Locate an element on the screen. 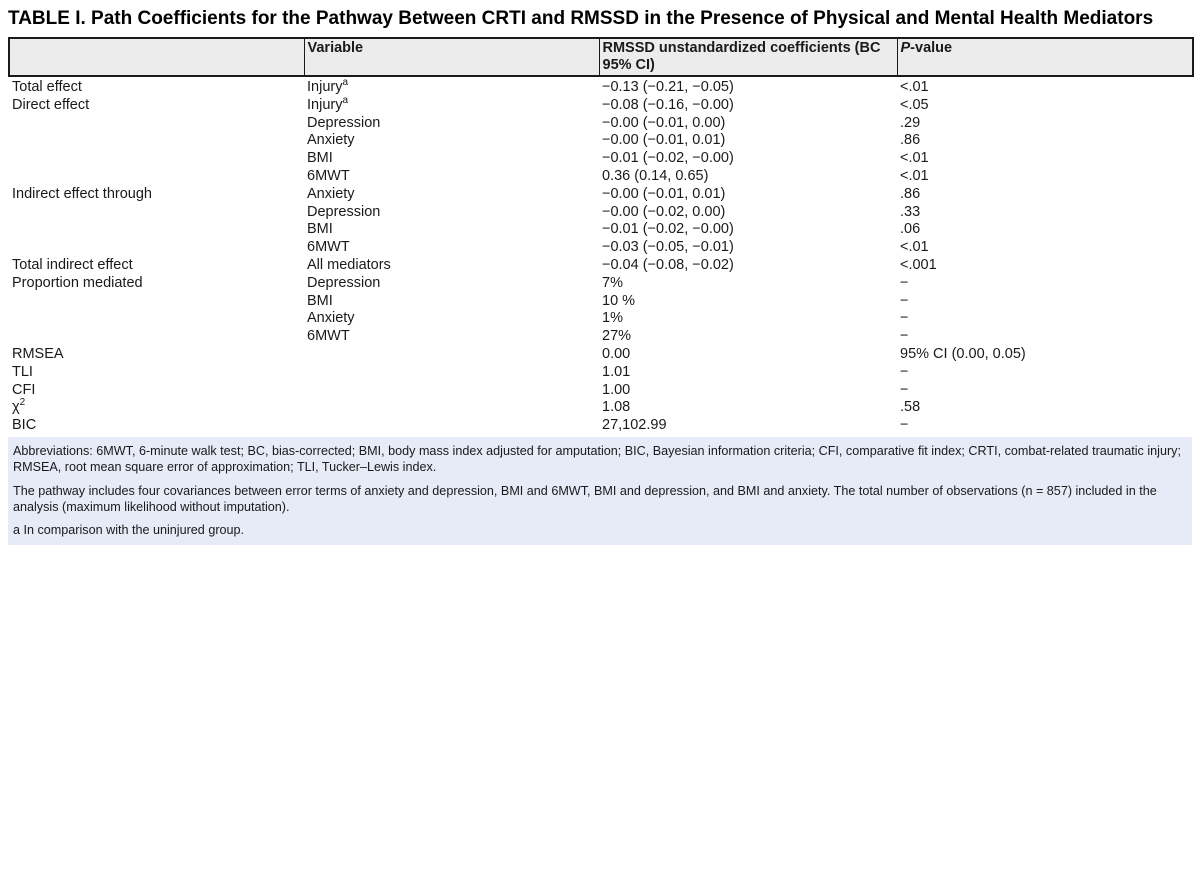 This screenshot has height=872, width=1200. coefficient-cell: 10 % is located at coordinates (619, 300).